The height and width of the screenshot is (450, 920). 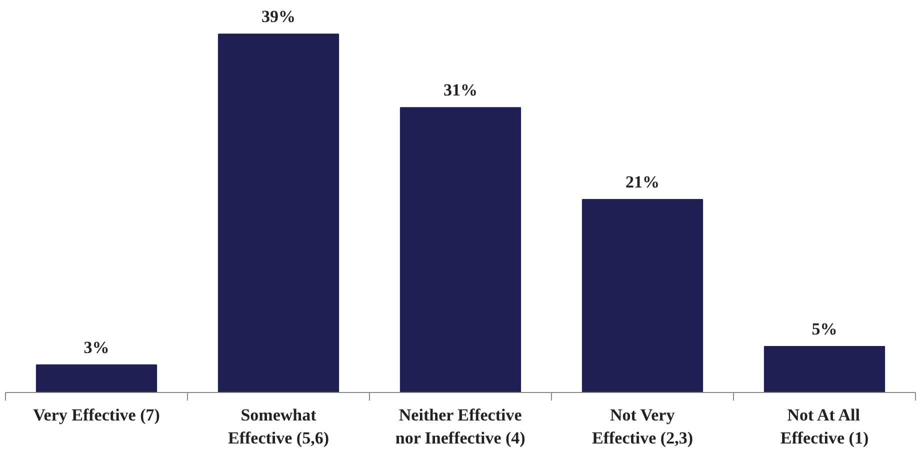 I want to click on x-tick-label: Not Very Effective (2,3), so click(x=643, y=427).